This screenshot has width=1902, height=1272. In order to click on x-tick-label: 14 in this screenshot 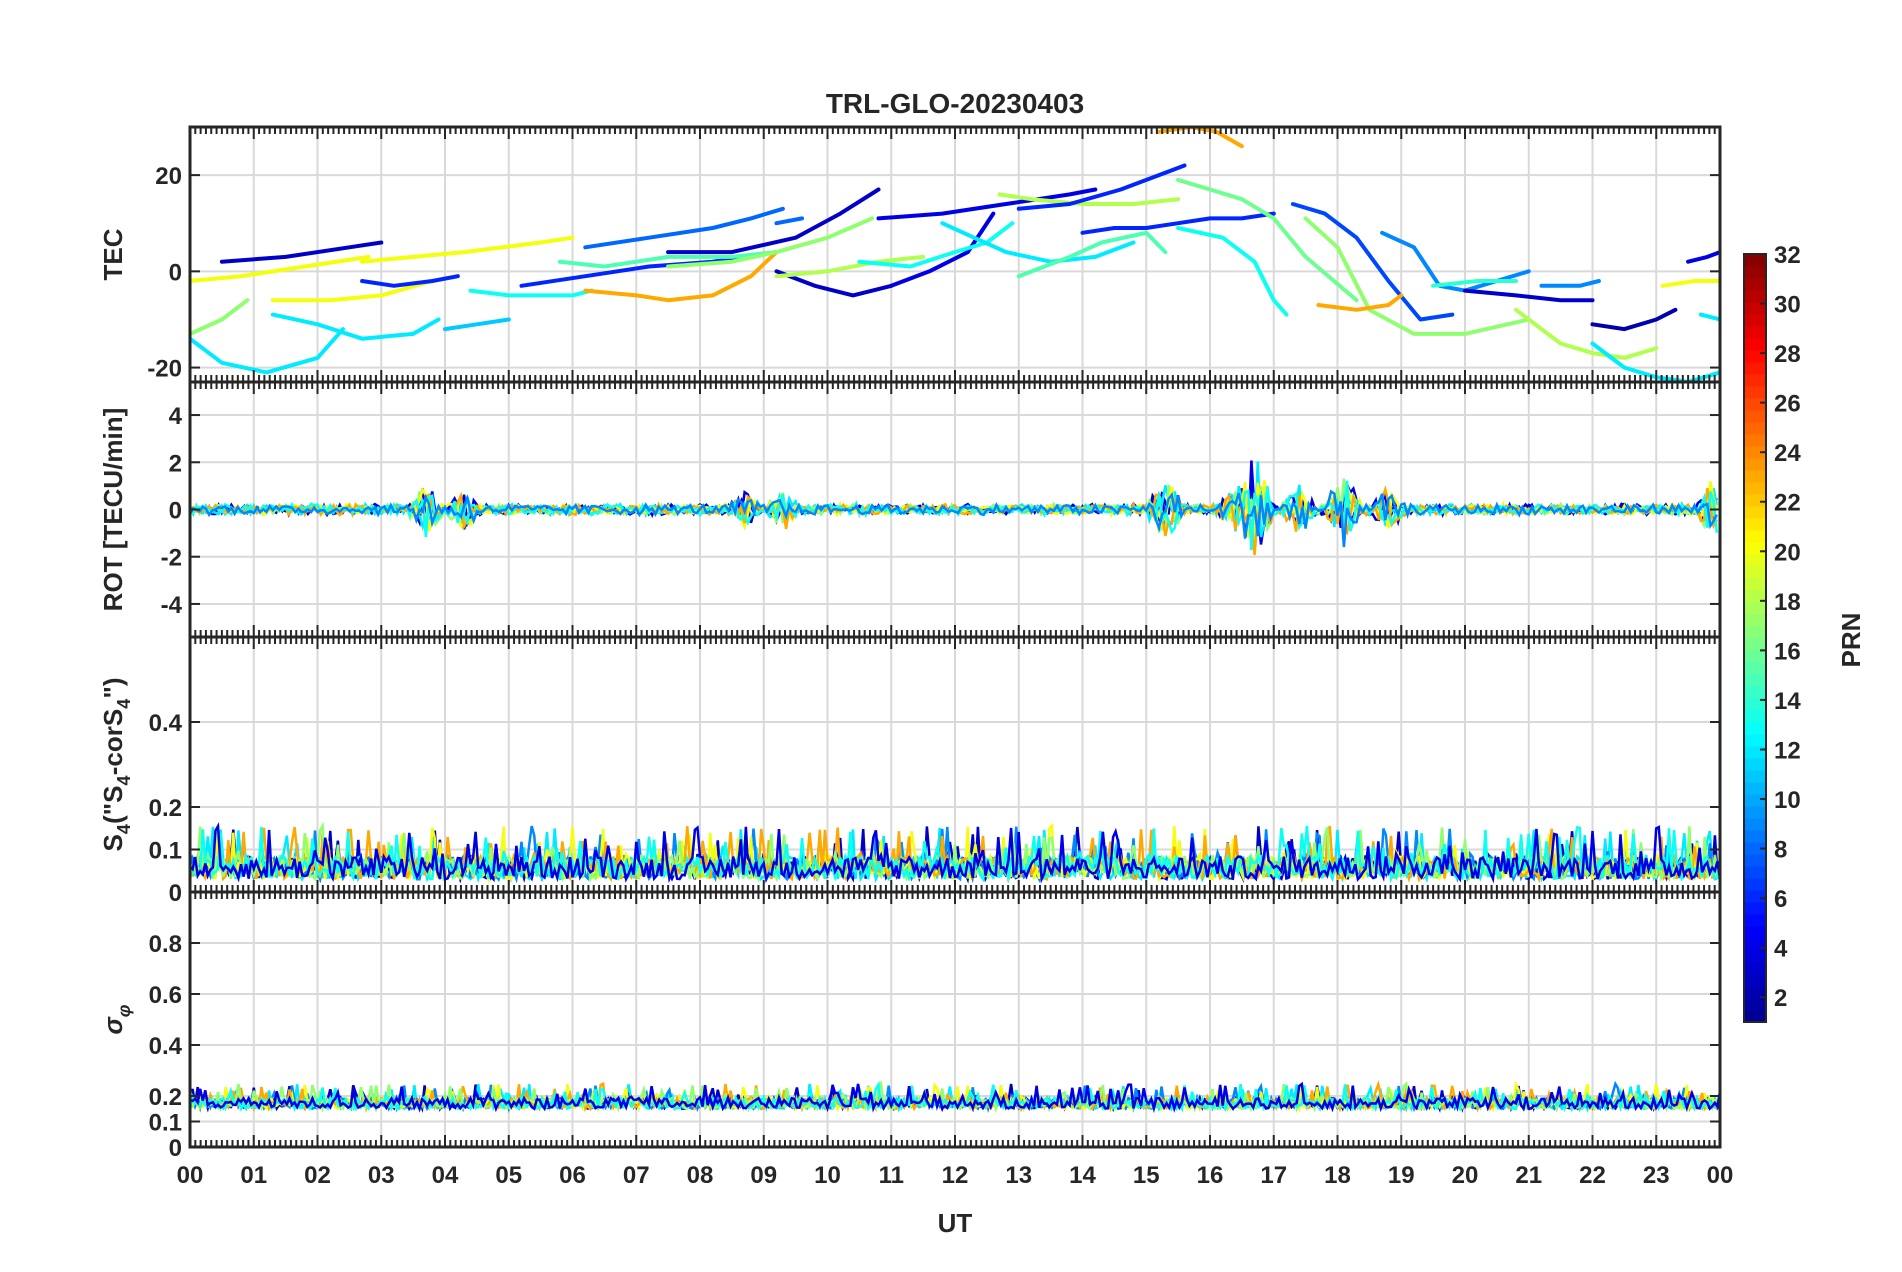, I will do `click(1082, 1175)`.